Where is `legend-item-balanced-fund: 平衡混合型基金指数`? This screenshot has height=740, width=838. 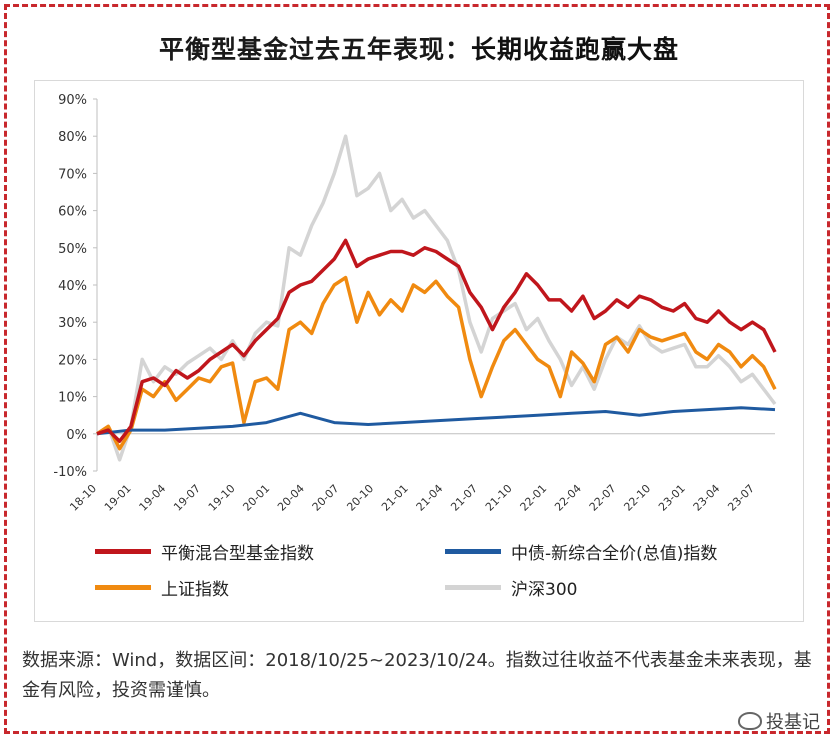
legend-item-balanced-fund: 平衡混合型基金指数 is located at coordinates (204, 551).